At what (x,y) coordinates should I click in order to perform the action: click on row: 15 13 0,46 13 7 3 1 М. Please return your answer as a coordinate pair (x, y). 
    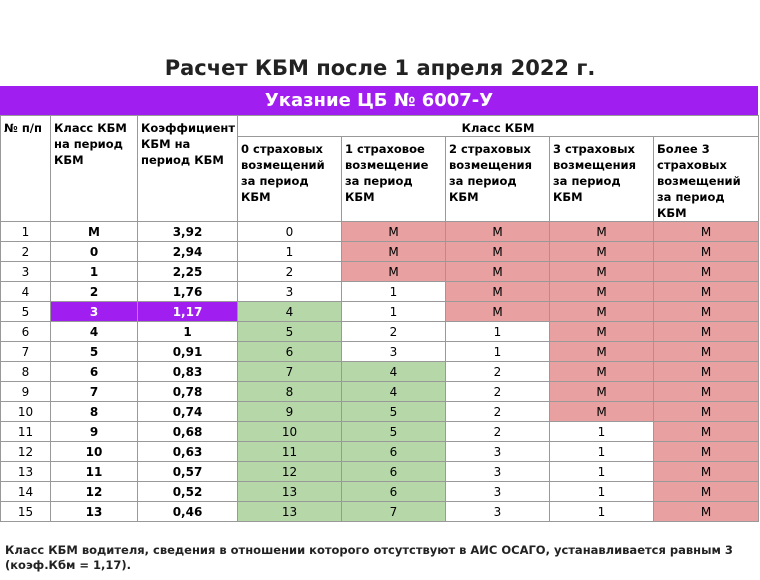
    Looking at the image, I should click on (379, 511).